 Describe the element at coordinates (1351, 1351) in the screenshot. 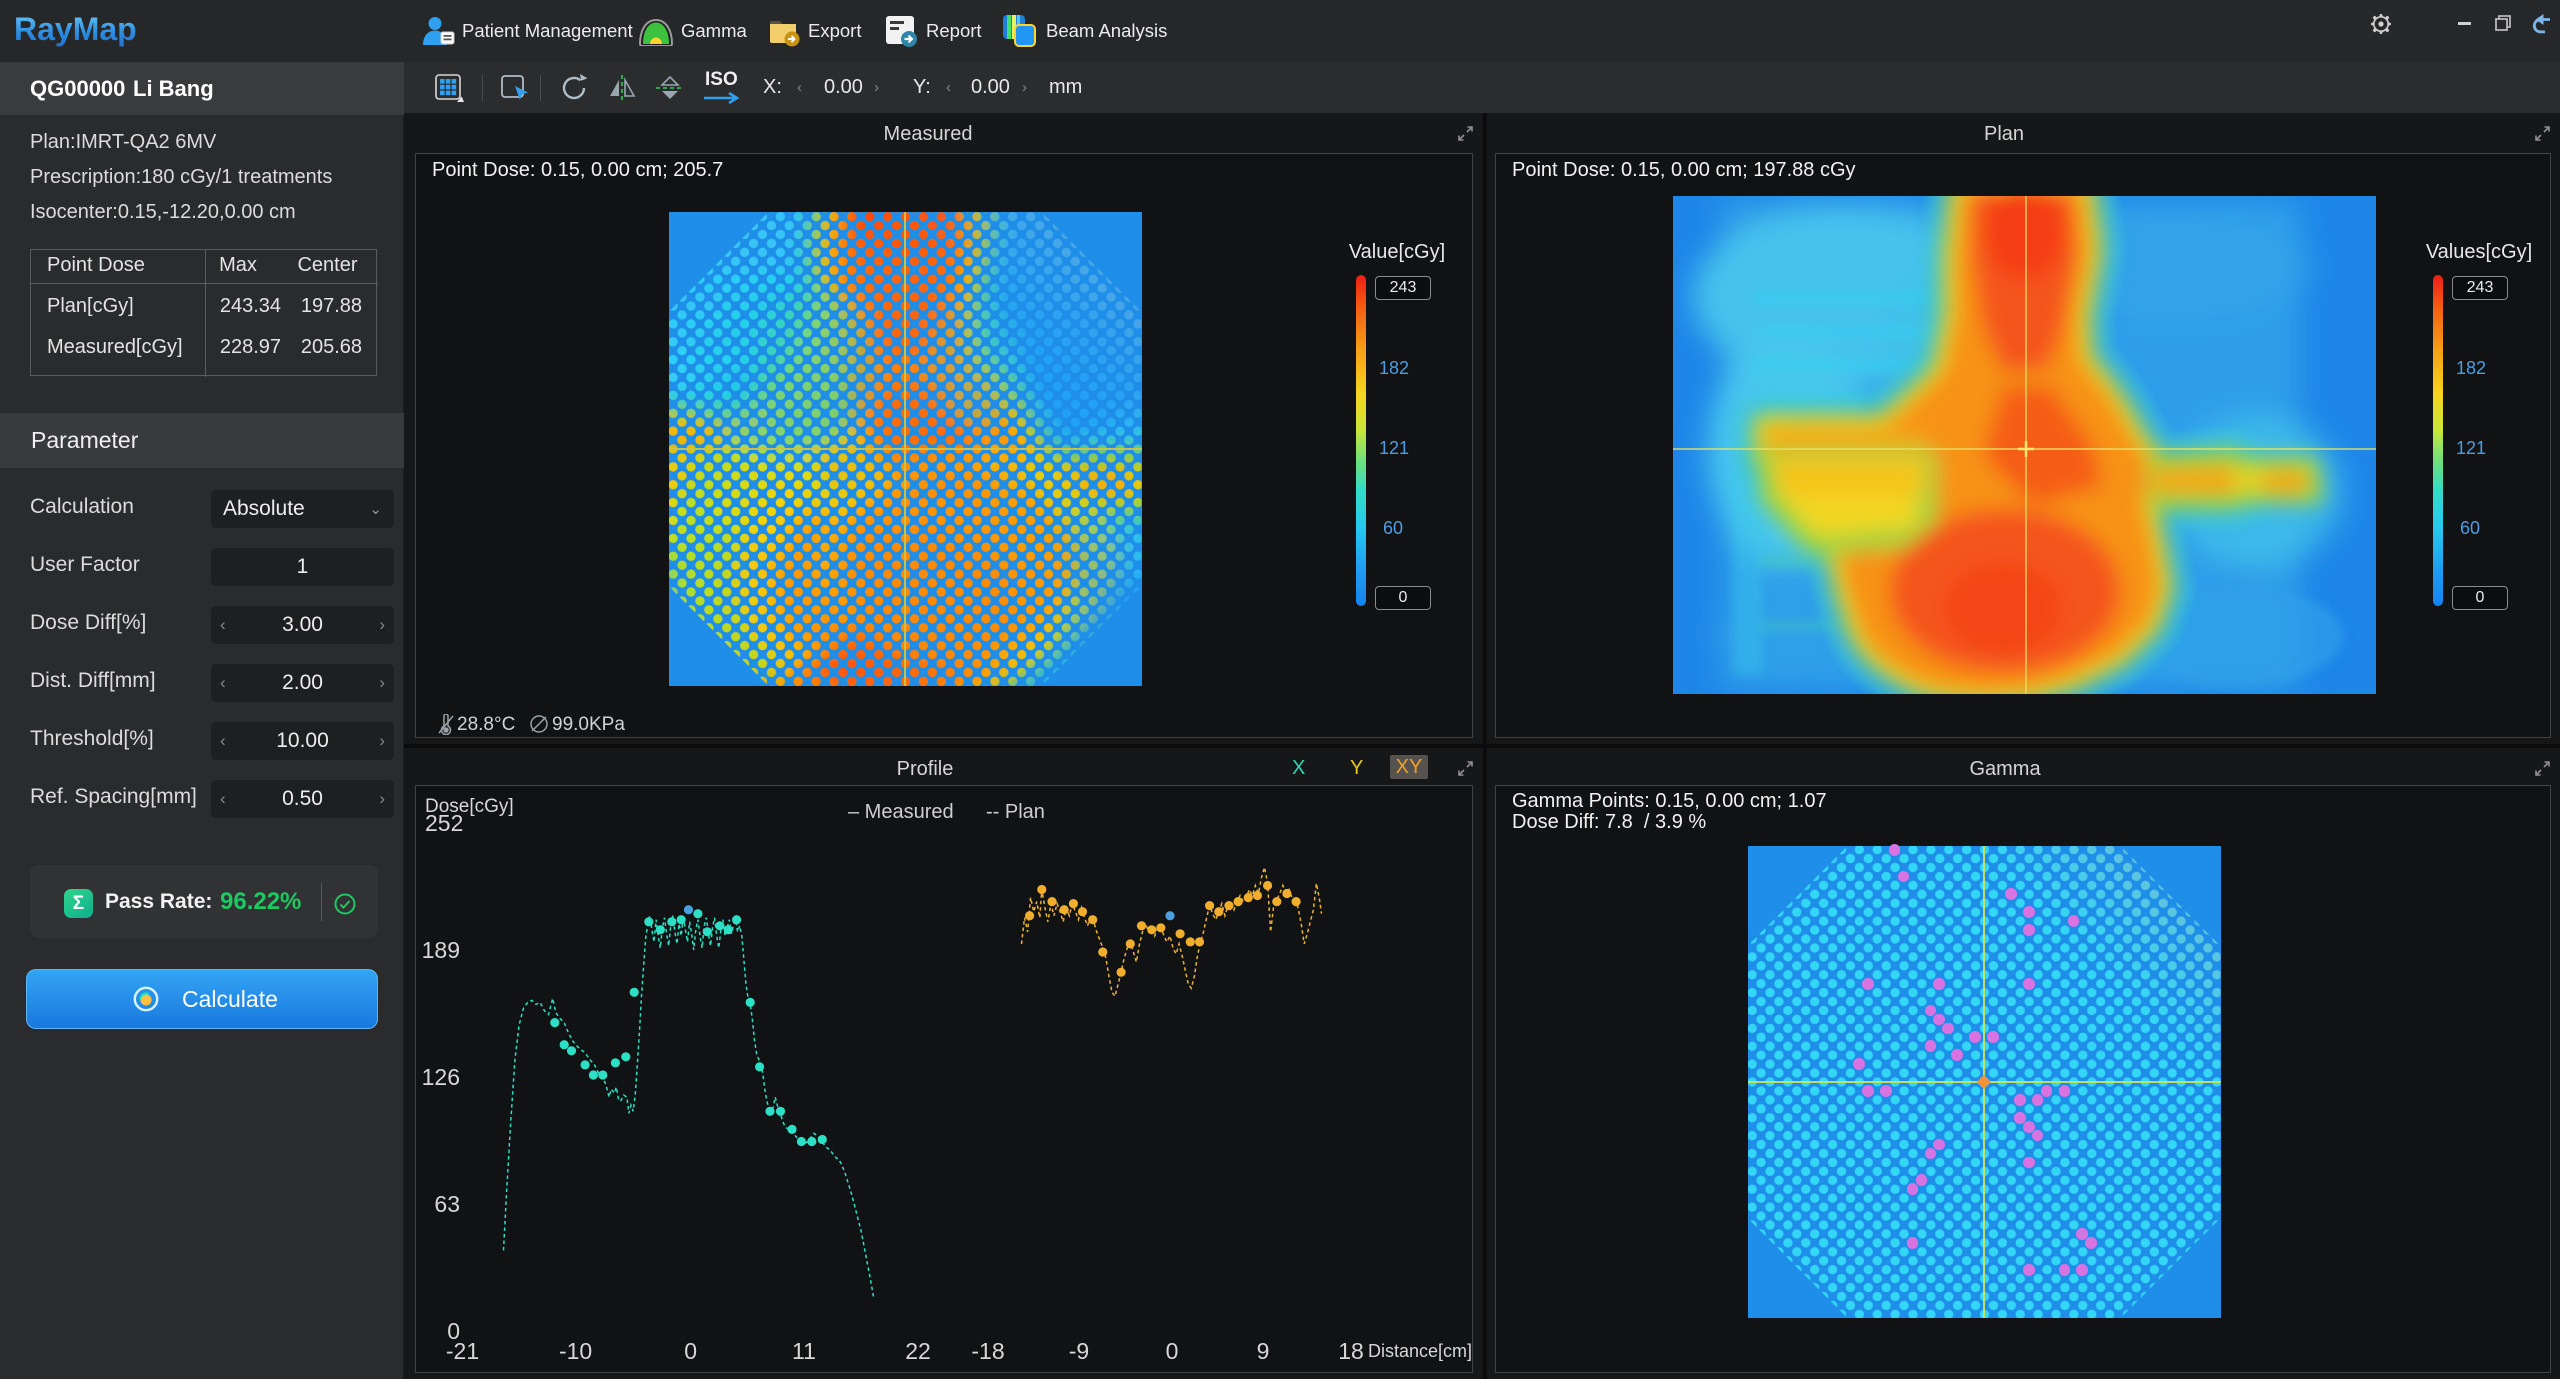

I see `svg-text: 18` at that location.